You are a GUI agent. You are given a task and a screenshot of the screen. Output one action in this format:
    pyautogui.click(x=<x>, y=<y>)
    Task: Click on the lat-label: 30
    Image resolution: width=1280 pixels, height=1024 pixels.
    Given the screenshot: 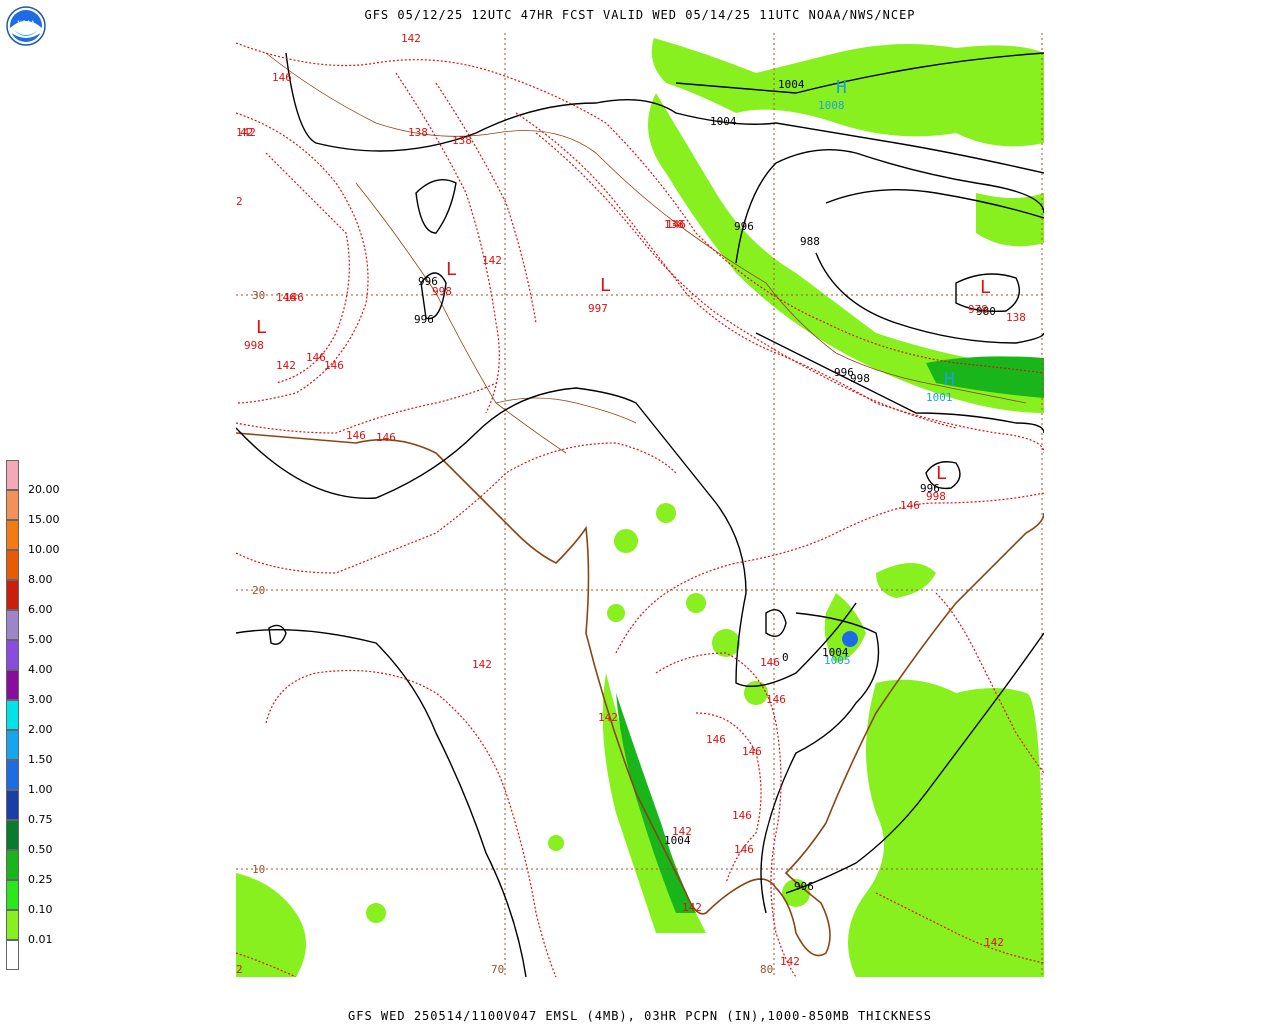 What is the action you would take?
    pyautogui.click(x=258, y=295)
    